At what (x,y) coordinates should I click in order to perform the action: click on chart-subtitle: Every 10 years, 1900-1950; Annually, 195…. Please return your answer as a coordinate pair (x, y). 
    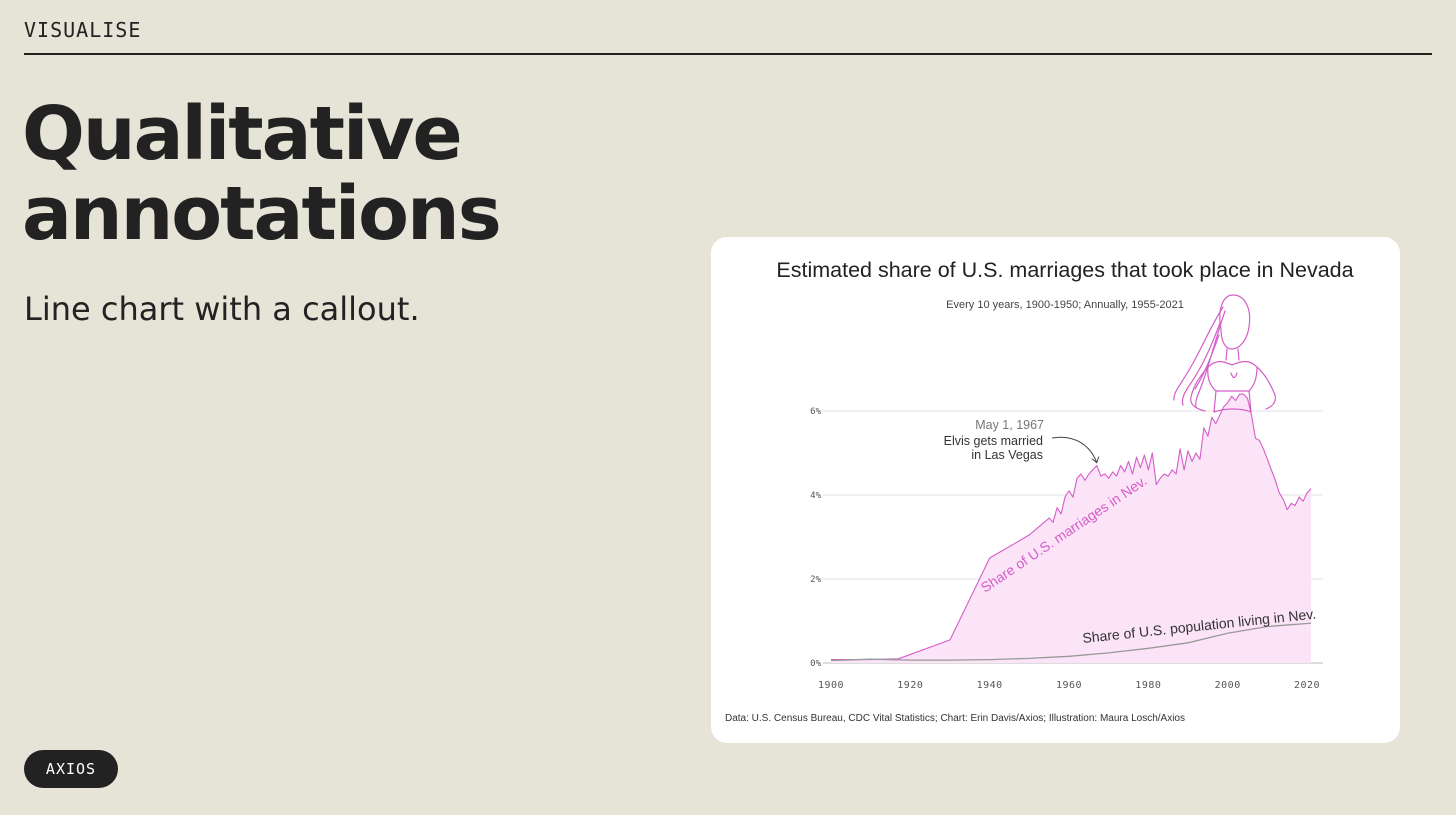
    Looking at the image, I should click on (1065, 305).